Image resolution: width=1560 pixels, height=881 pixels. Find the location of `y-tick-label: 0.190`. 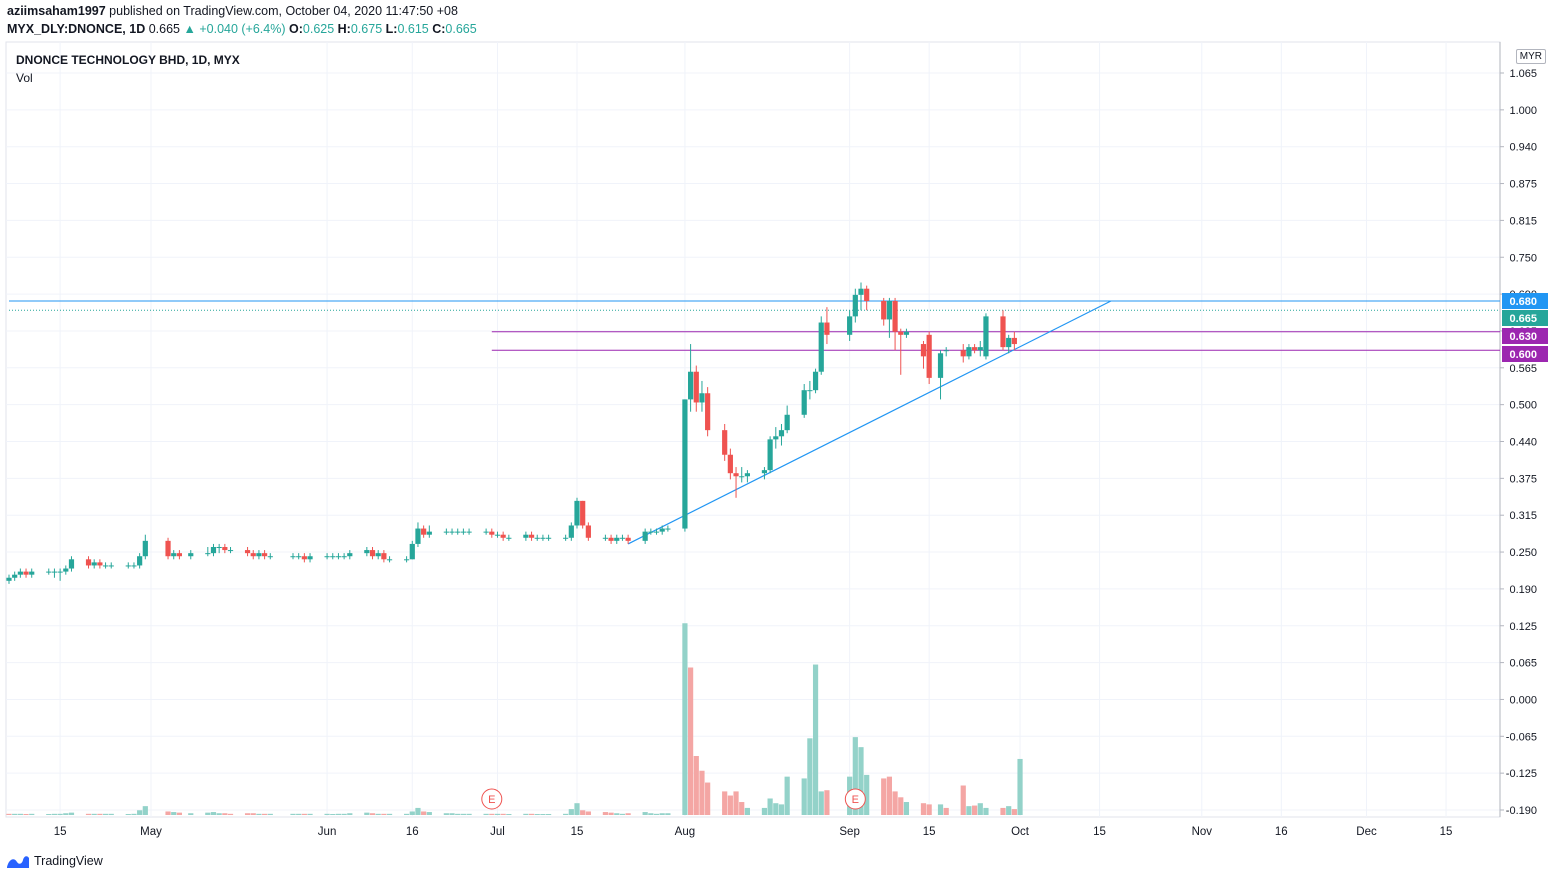

y-tick-label: 0.190 is located at coordinates (1523, 590).